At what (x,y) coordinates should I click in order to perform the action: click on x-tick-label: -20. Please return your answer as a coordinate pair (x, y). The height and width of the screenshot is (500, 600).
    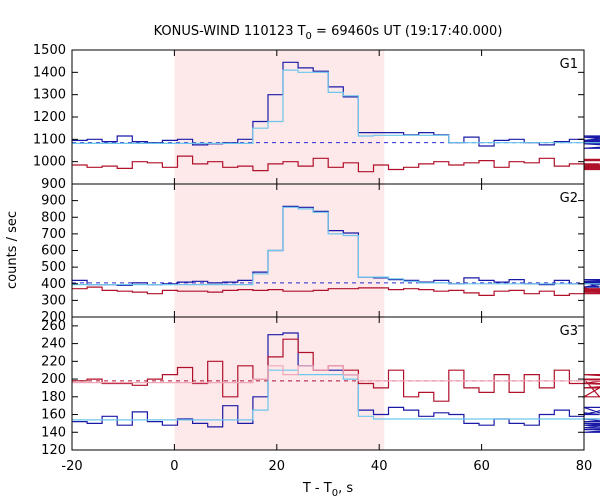
    Looking at the image, I should click on (71, 466).